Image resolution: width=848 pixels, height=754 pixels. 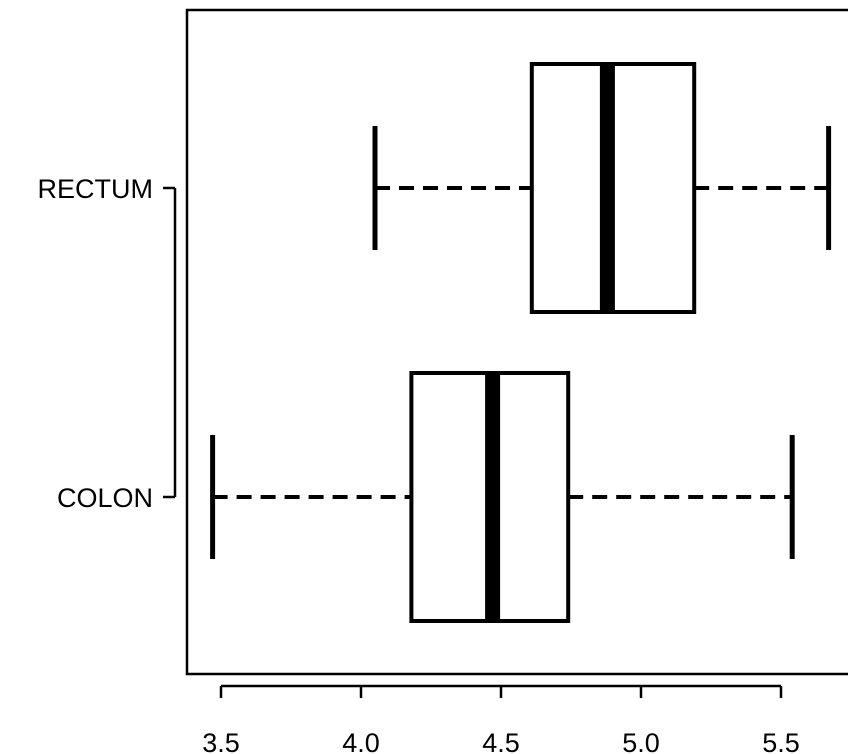 What do you see at coordinates (361, 741) in the screenshot?
I see `x-tick-label: 4.0` at bounding box center [361, 741].